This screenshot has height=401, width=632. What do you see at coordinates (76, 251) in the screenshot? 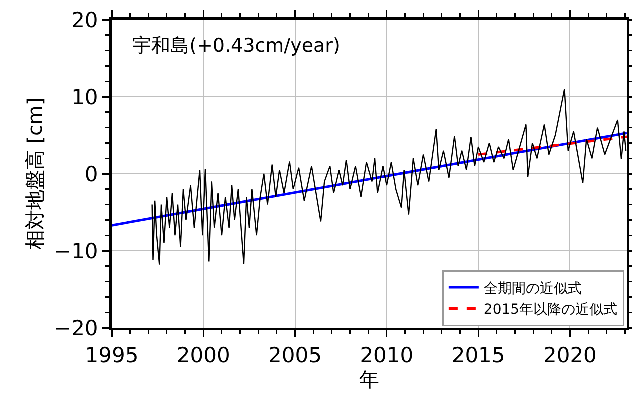
I see `y-tick-label: −10` at bounding box center [76, 251].